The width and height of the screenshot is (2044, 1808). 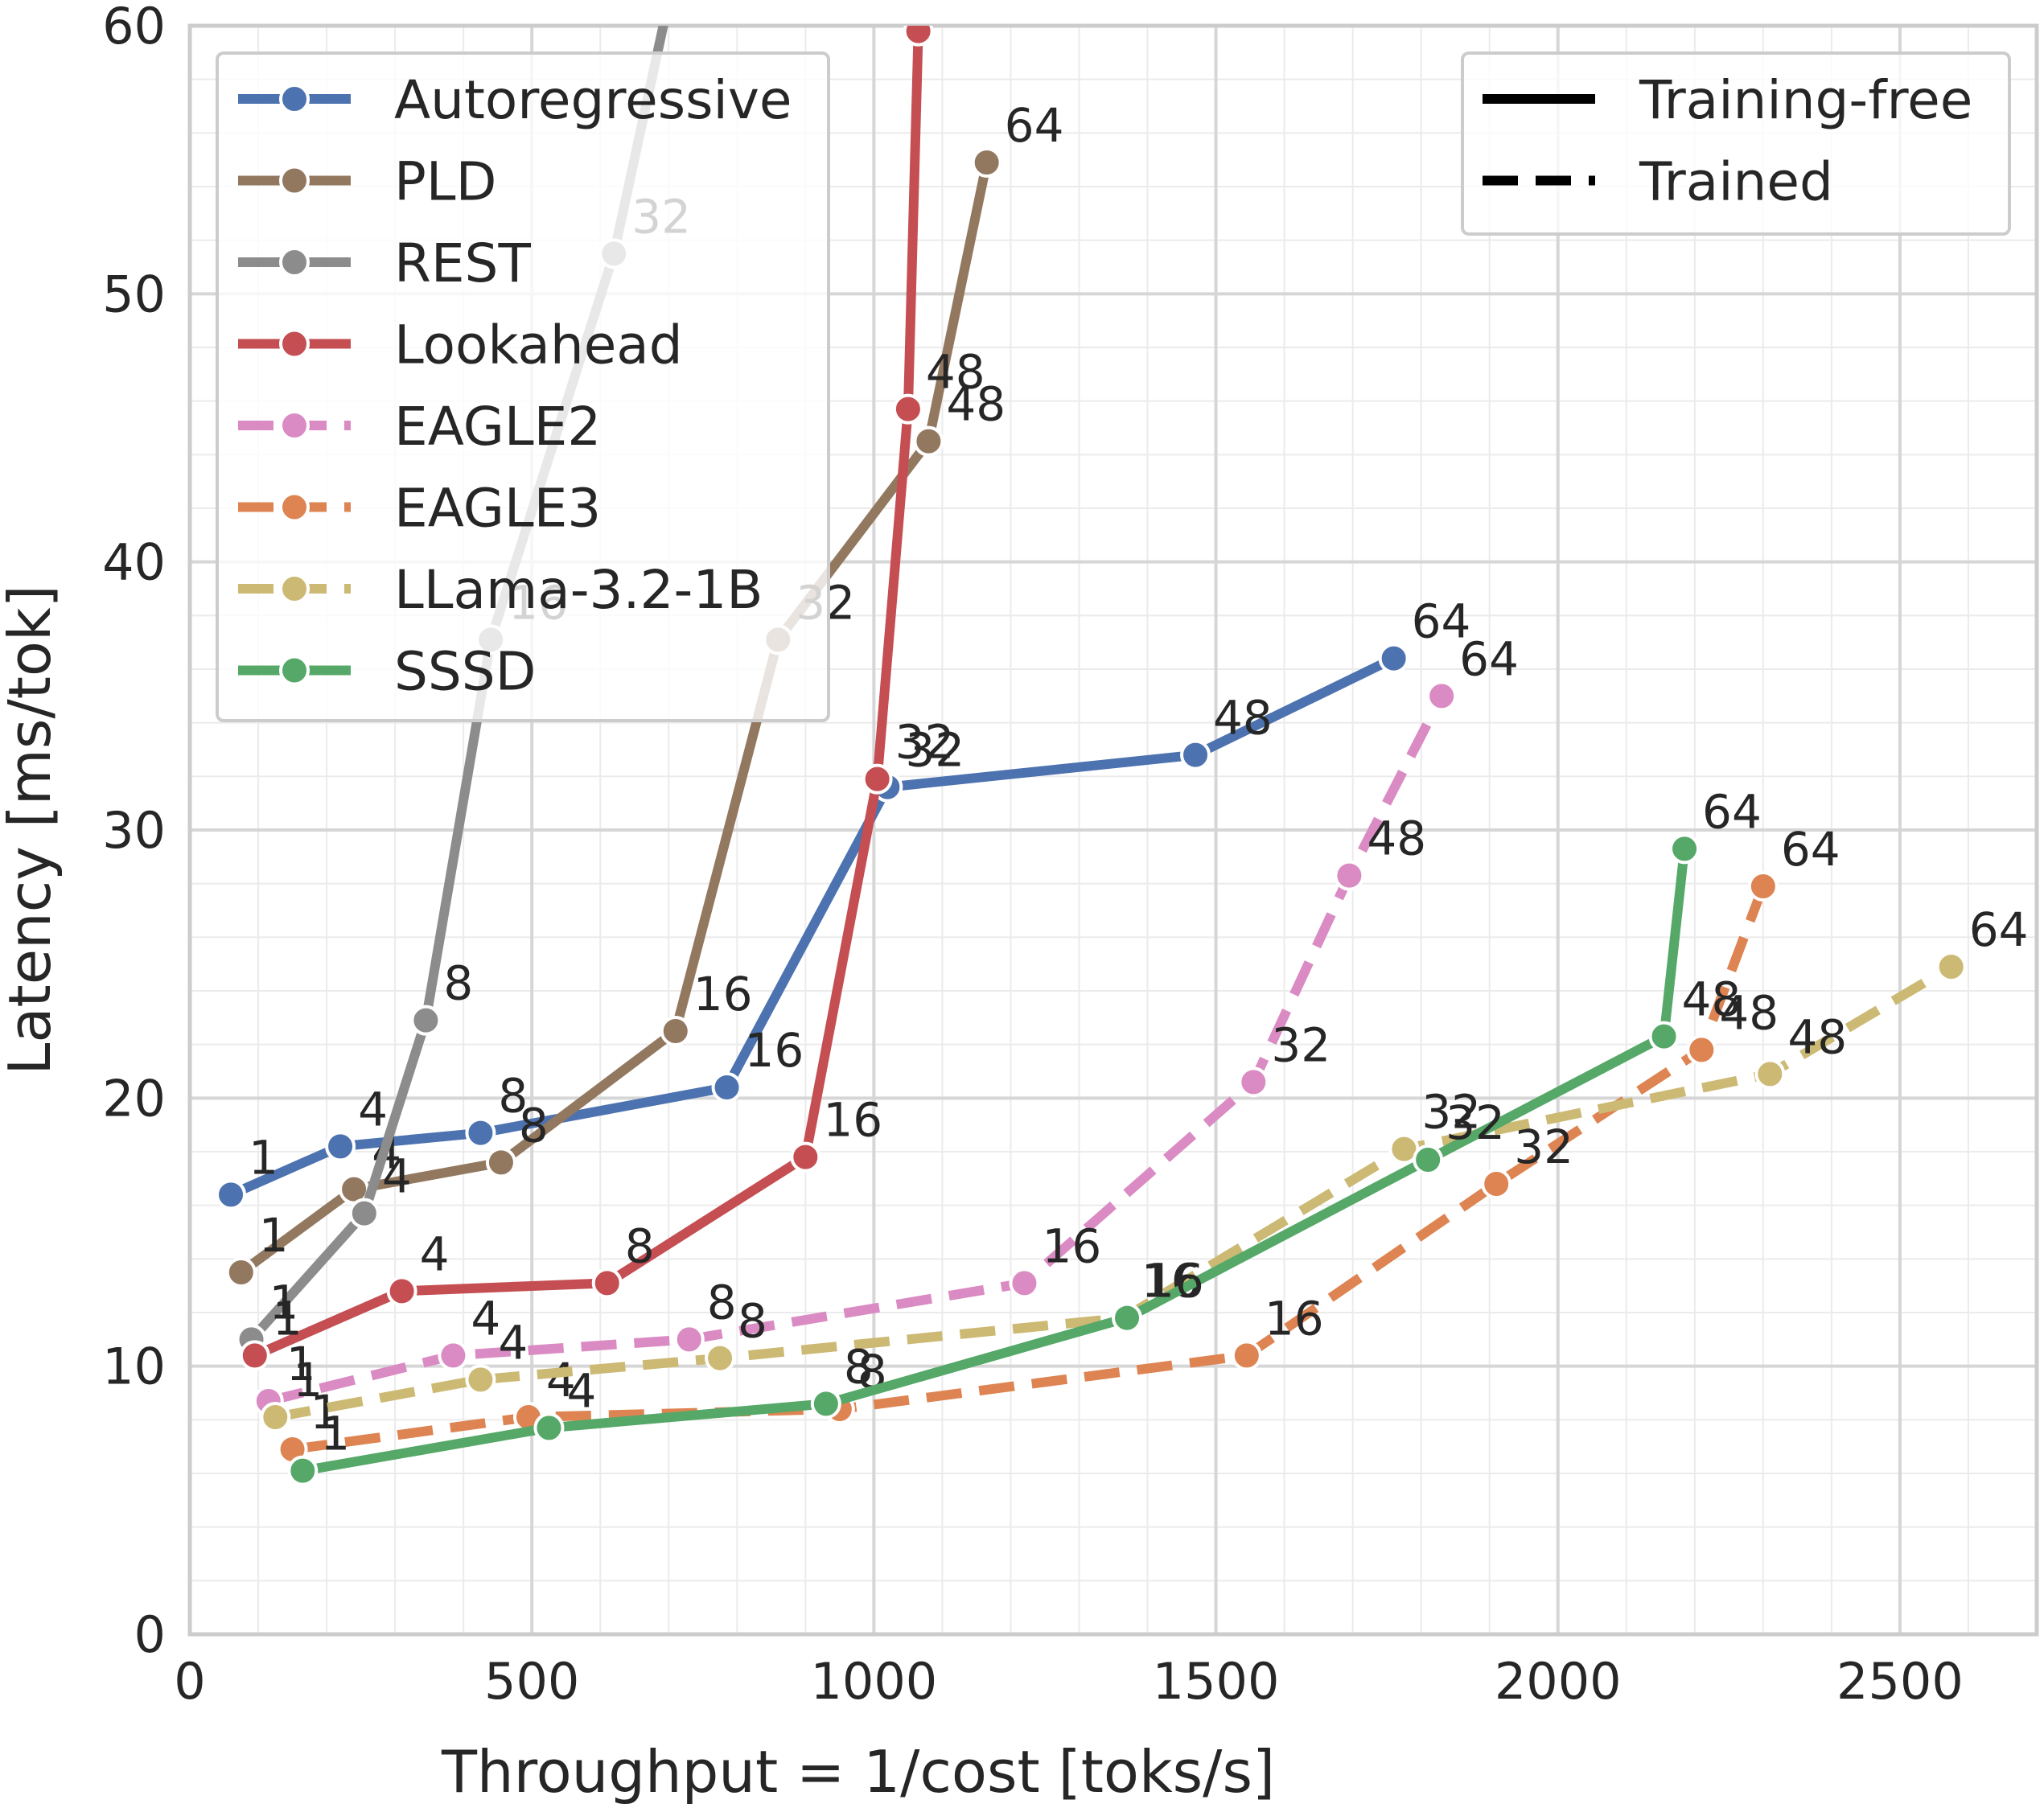 What do you see at coordinates (134, 562) in the screenshot?
I see `y-tick-label: 40` at bounding box center [134, 562].